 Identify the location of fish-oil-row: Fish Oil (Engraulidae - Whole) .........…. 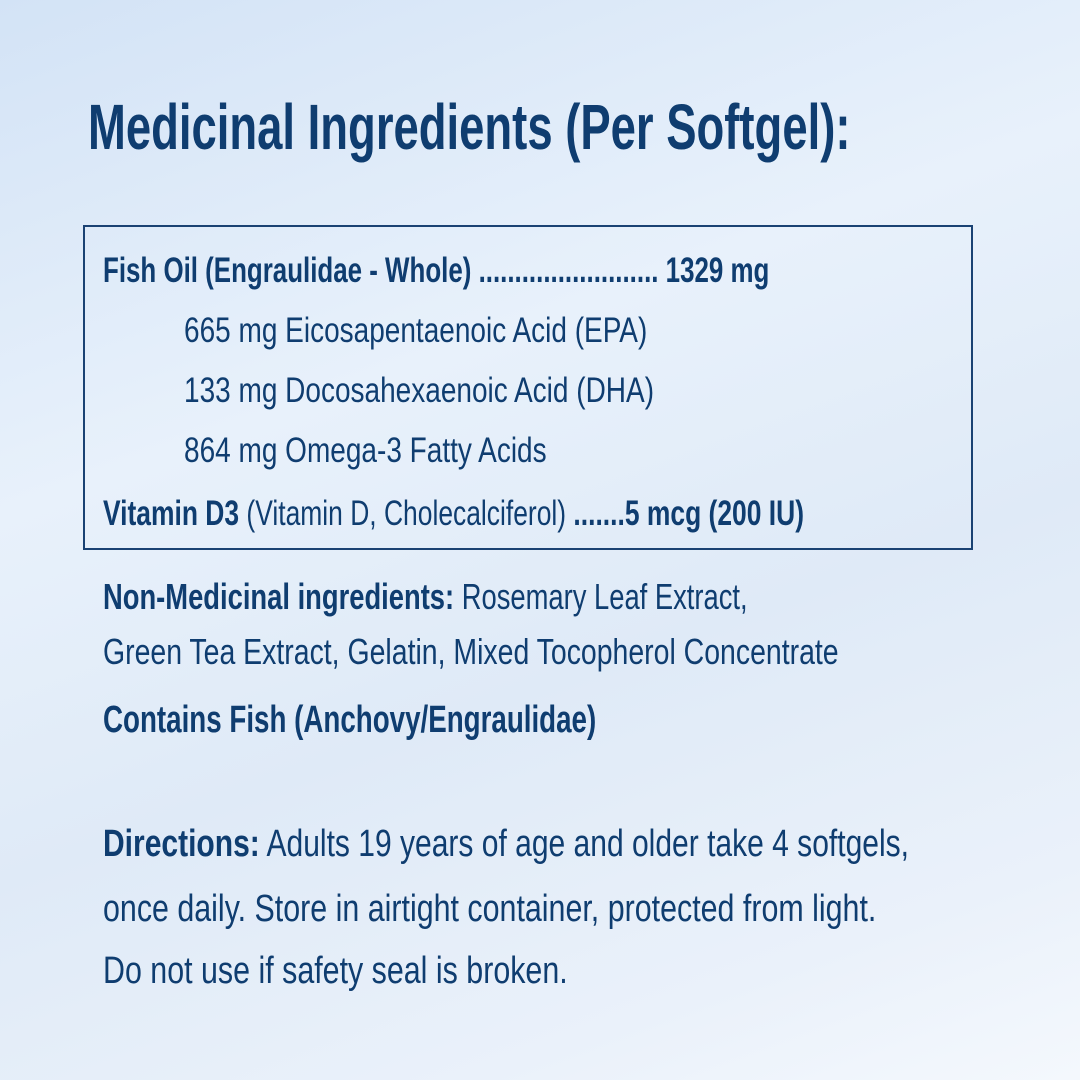
(436, 270).